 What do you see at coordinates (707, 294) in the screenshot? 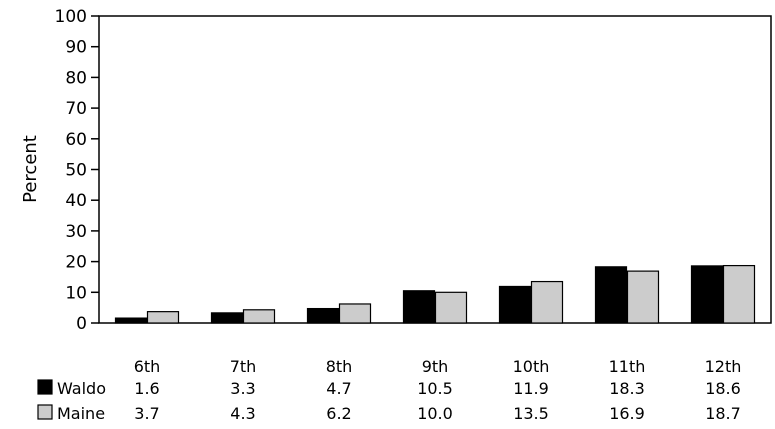
I see `bar-waldo-12th` at bounding box center [707, 294].